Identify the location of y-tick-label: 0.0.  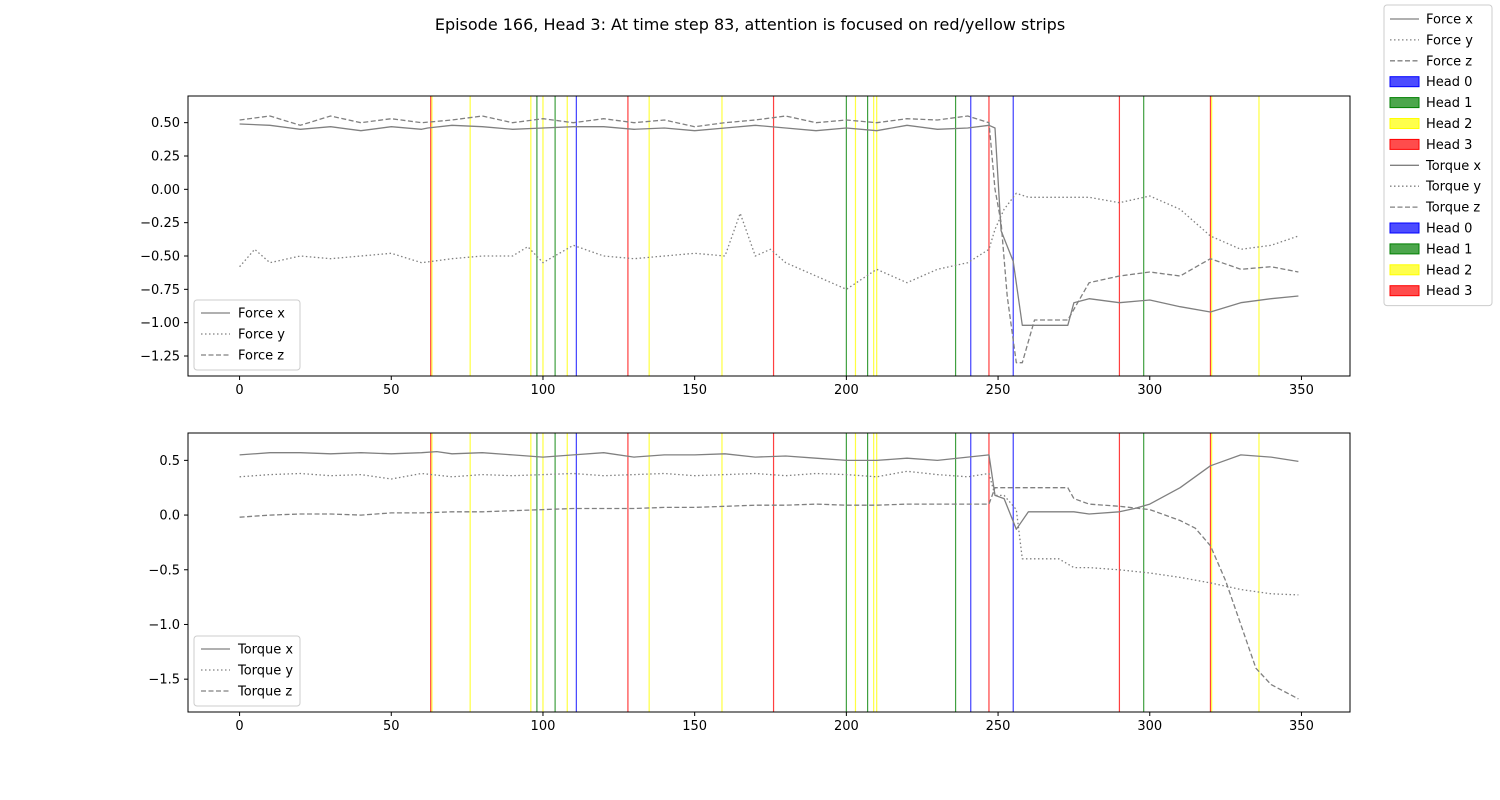
(169, 516).